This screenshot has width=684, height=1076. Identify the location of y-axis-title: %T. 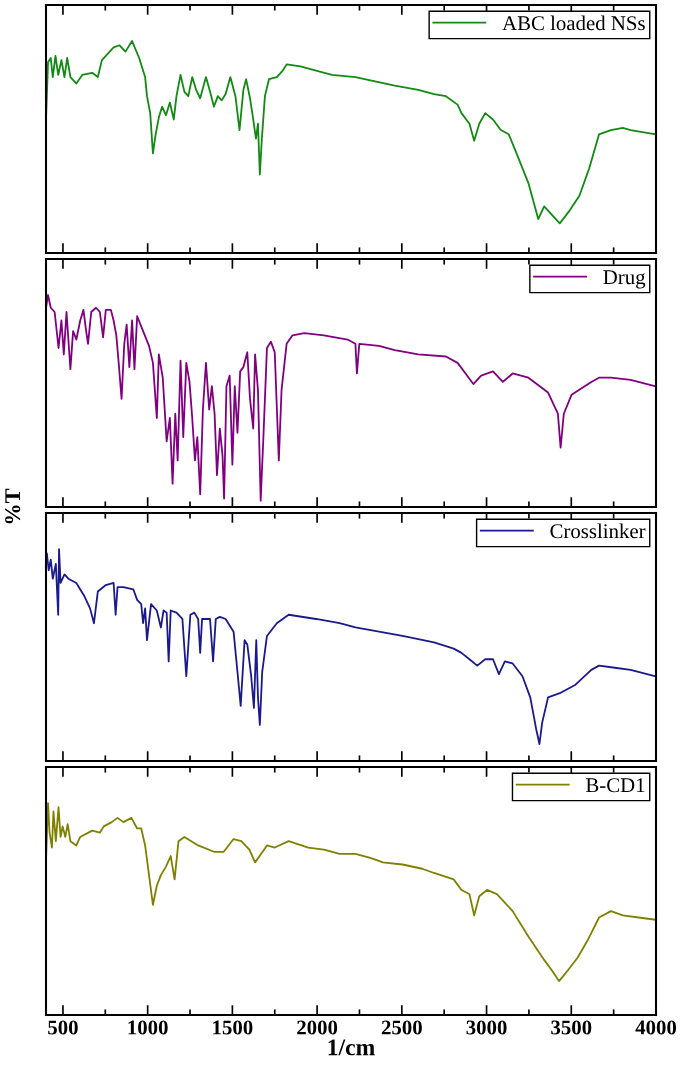
(13, 506).